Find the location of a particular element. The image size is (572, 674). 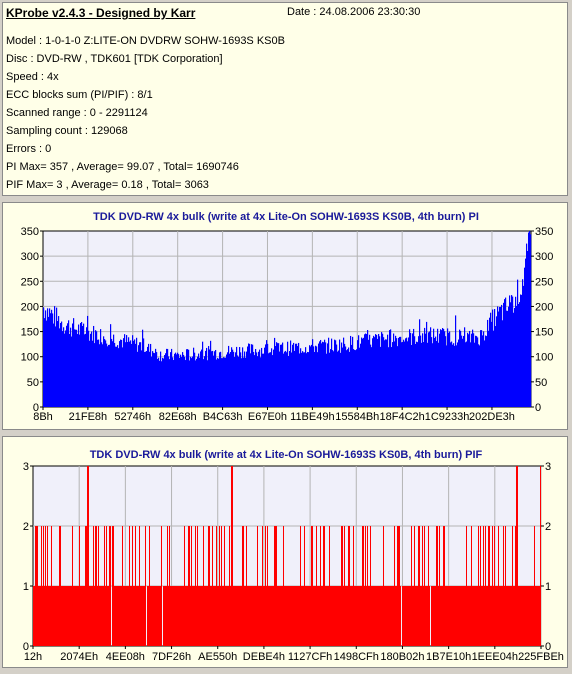

y-tick-label-right: 50 is located at coordinates (541, 383).